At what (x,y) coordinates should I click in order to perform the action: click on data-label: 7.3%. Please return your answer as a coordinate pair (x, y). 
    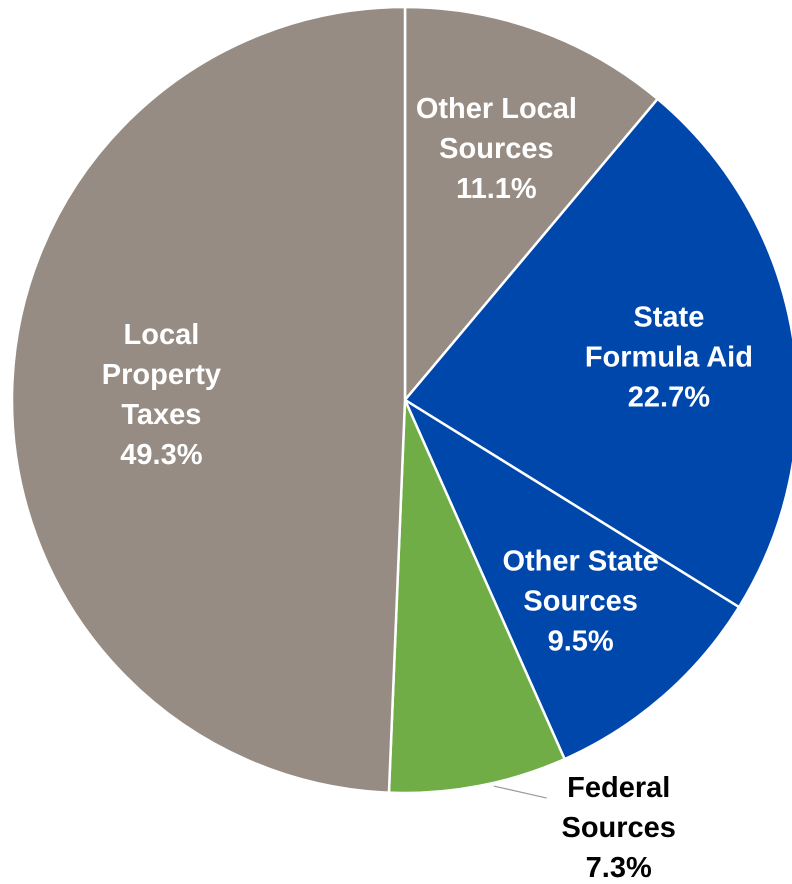
    Looking at the image, I should click on (619, 868).